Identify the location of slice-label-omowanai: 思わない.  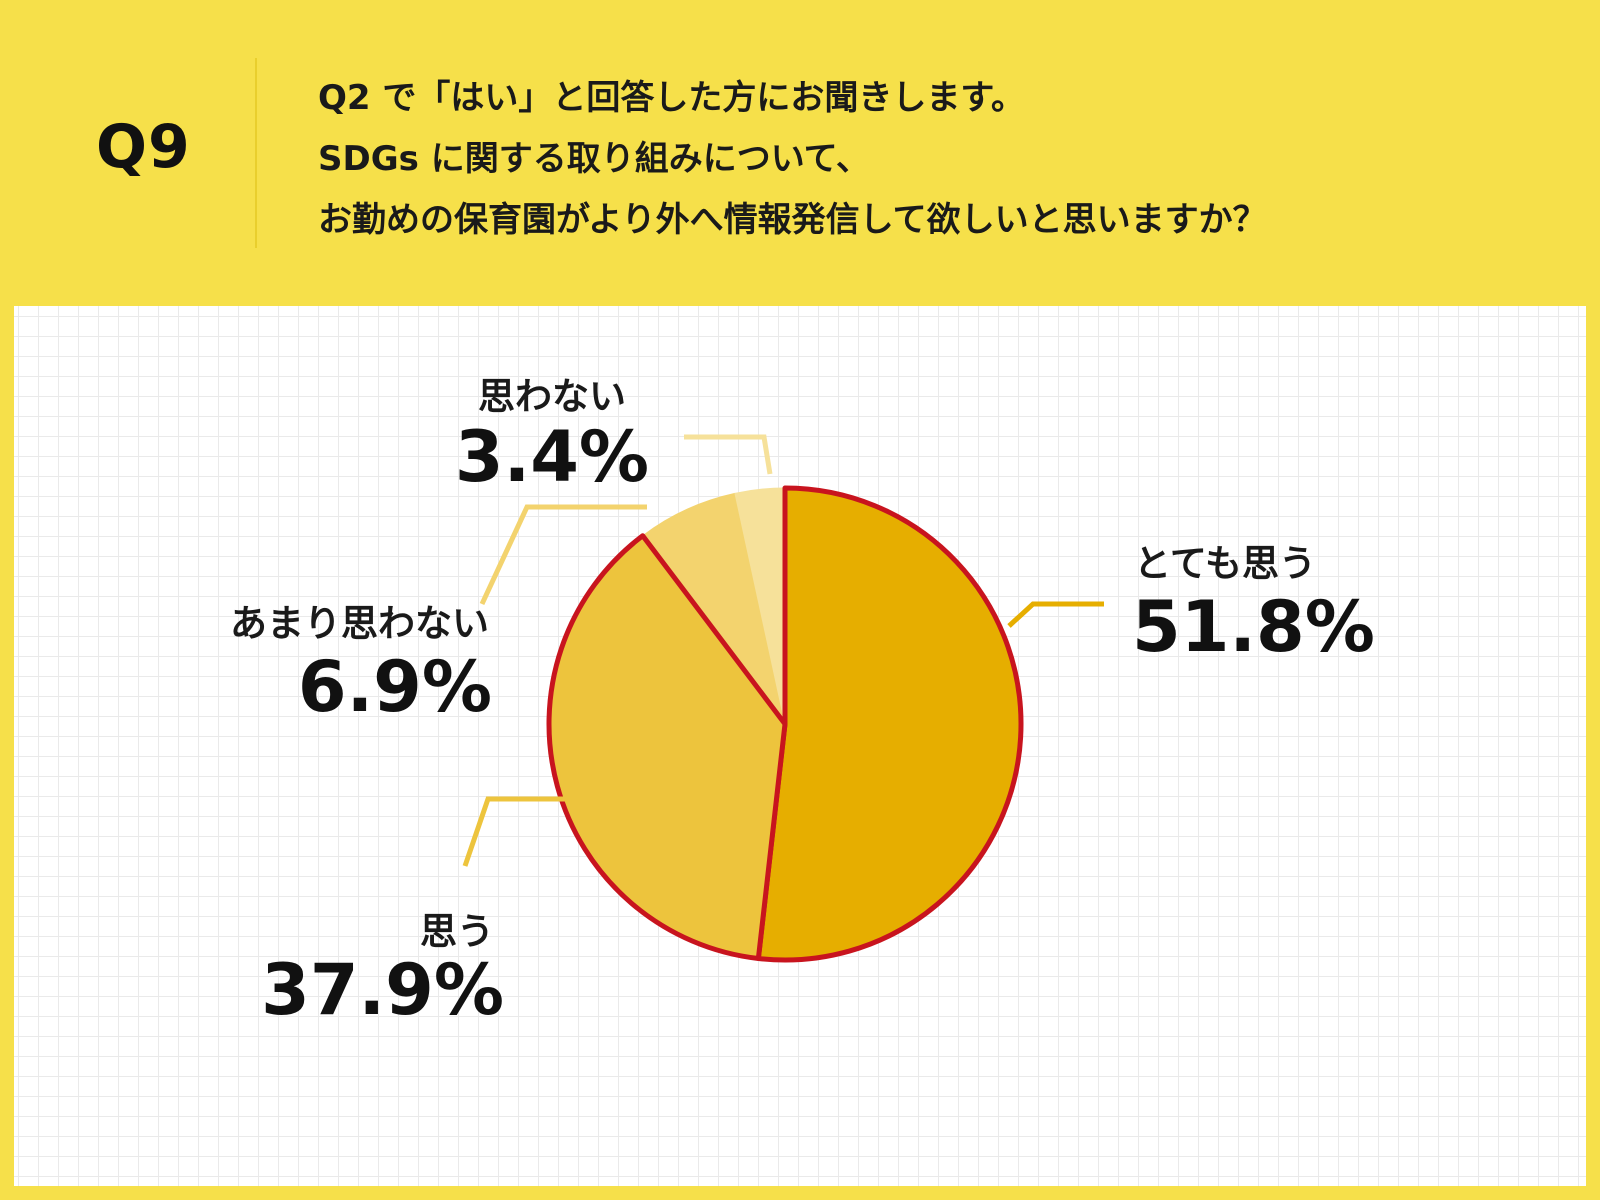
(552, 396).